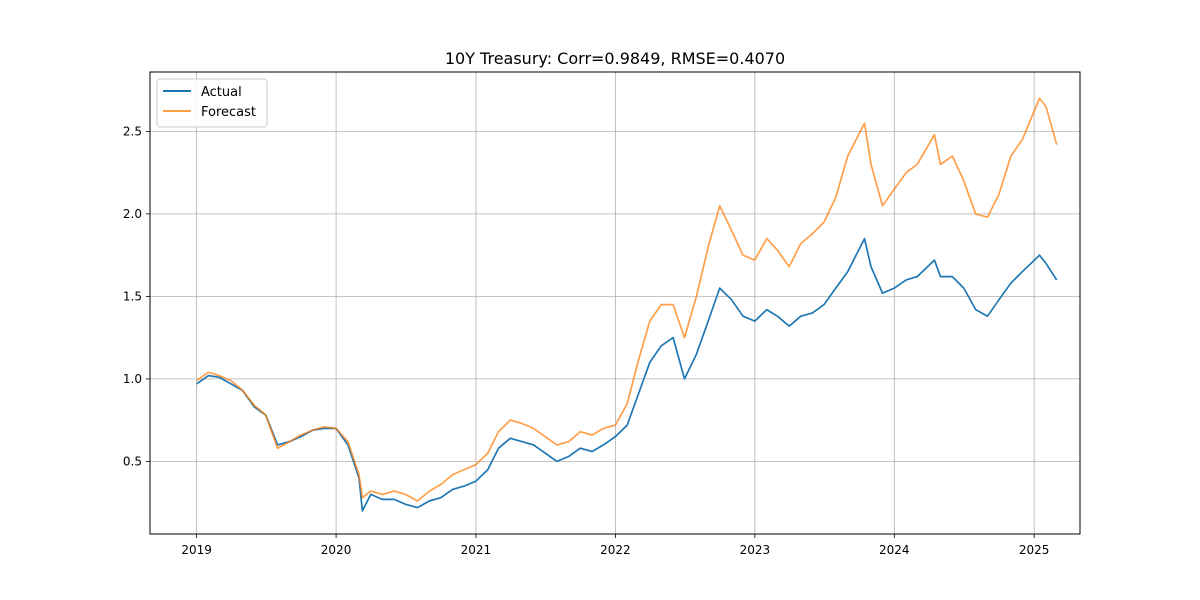 This screenshot has width=1200, height=600. Describe the element at coordinates (132, 379) in the screenshot. I see `y-tick-label: 1.0` at that location.